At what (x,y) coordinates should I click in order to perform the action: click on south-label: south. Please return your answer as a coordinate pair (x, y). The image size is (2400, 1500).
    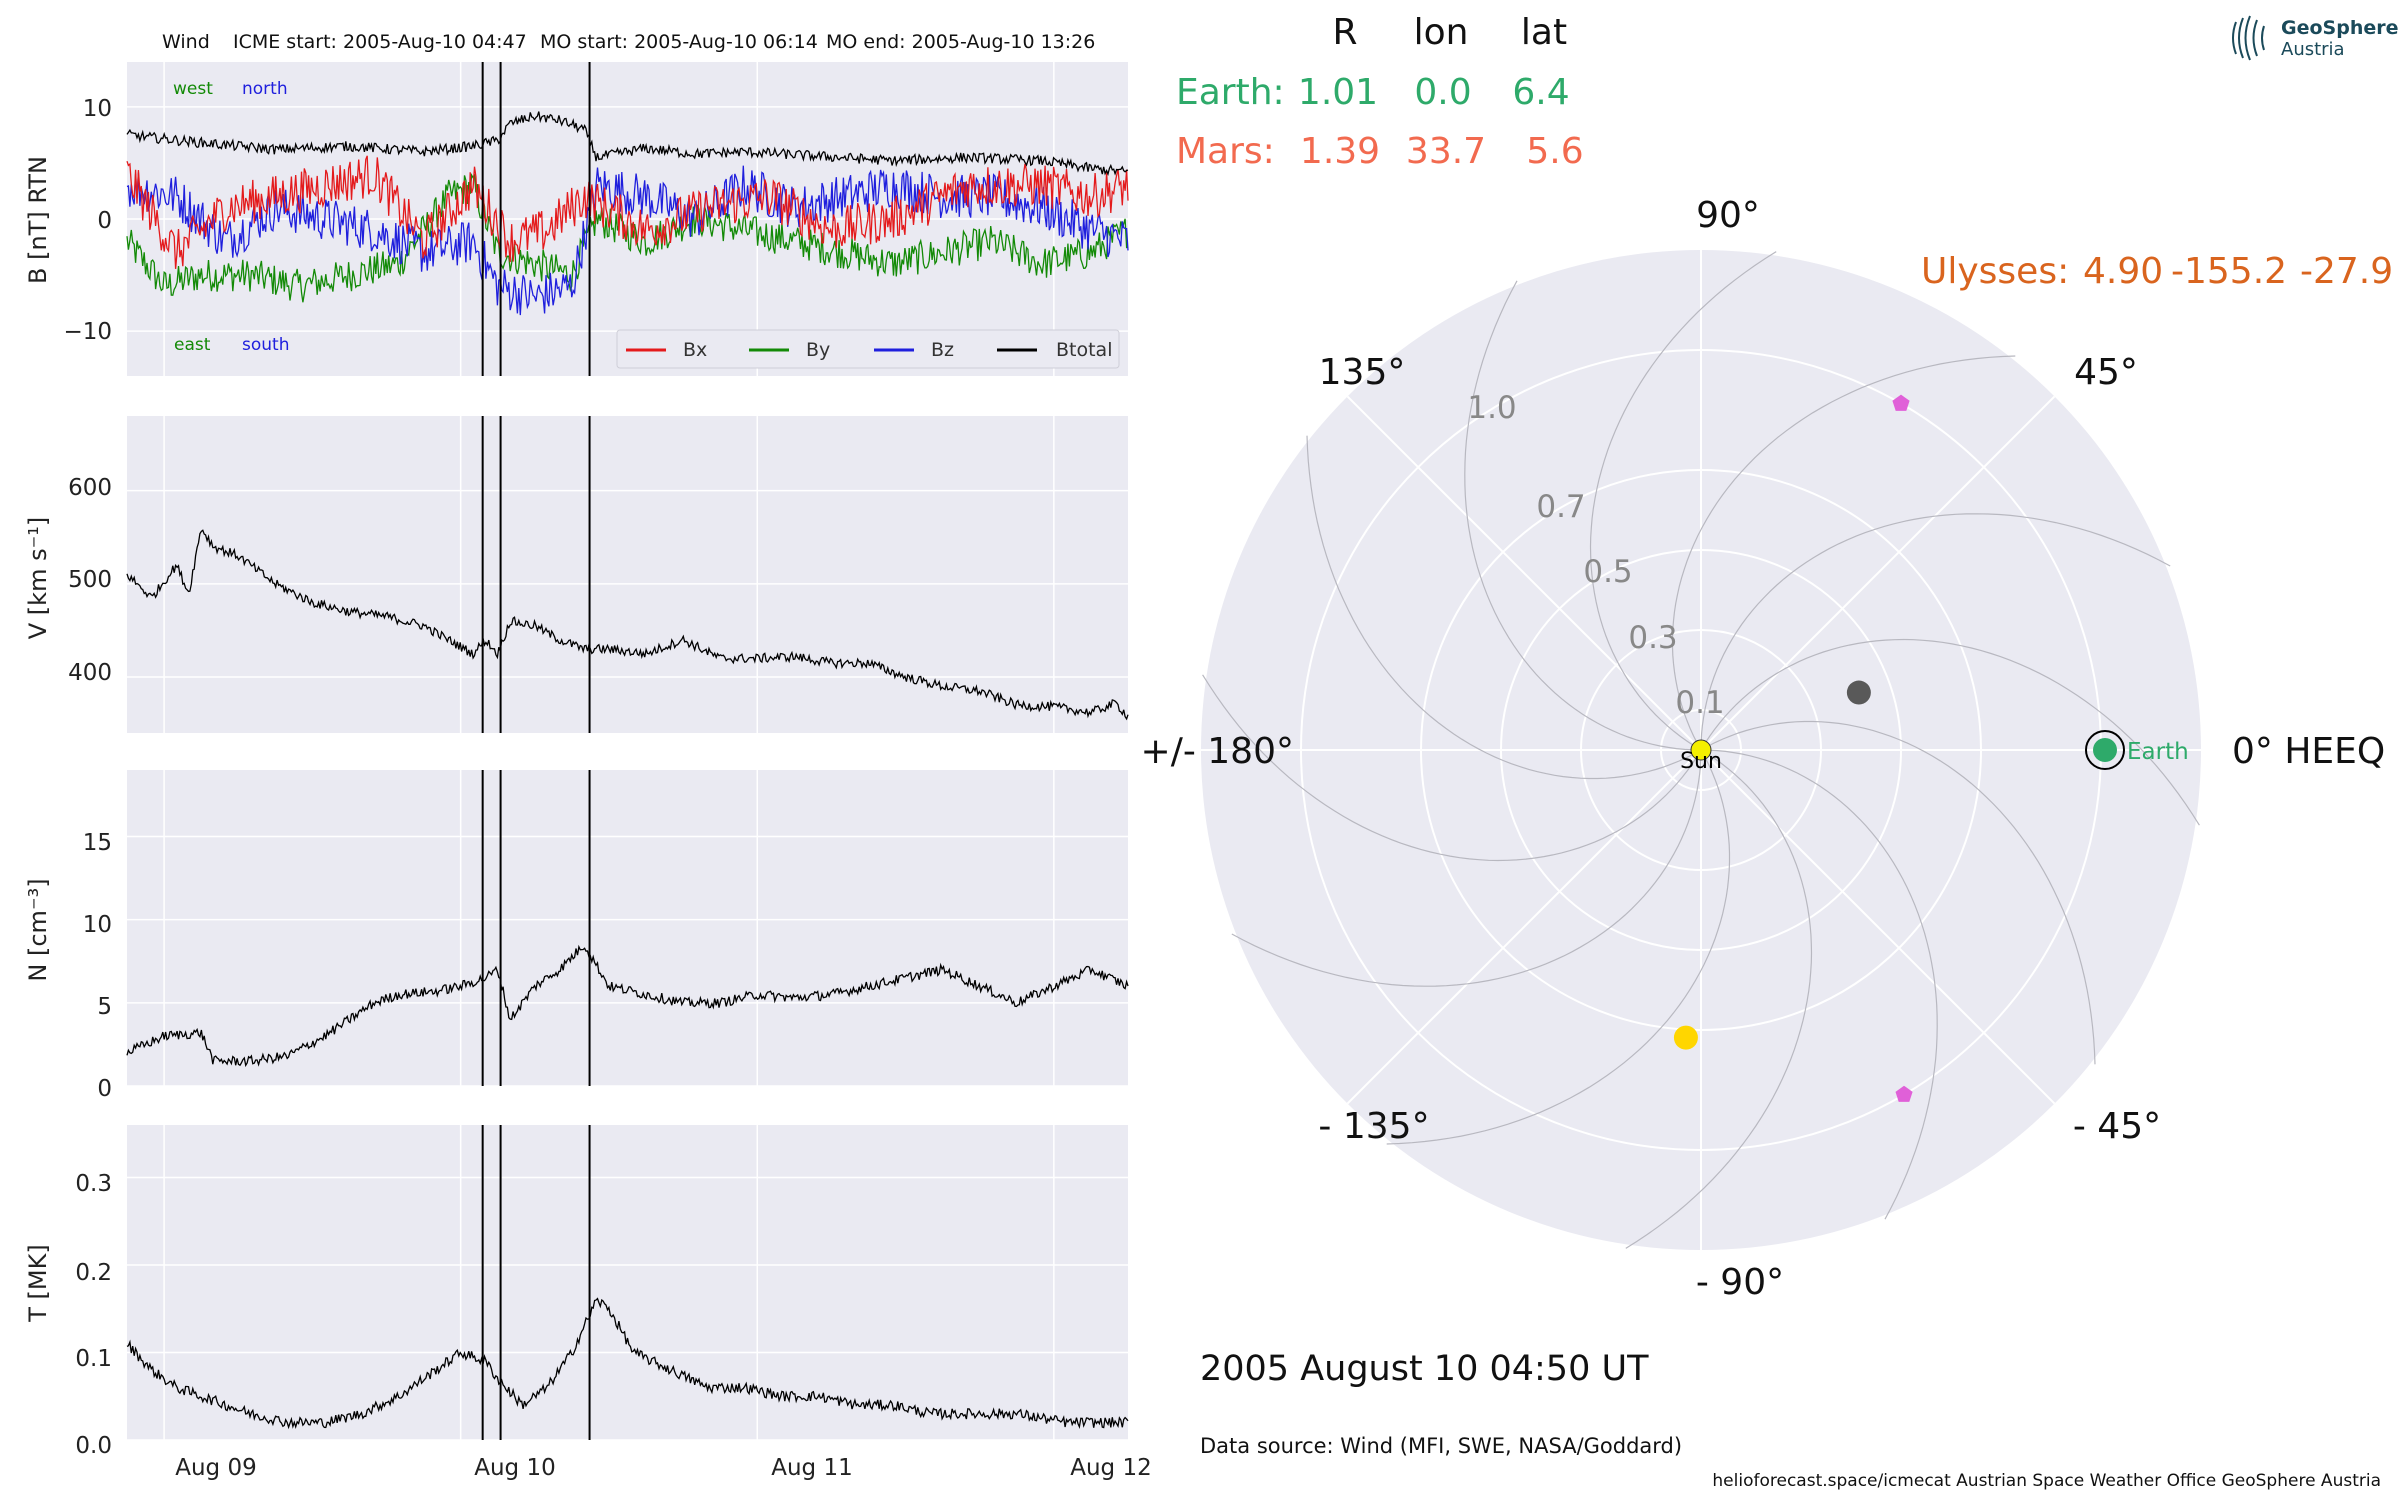
    Looking at the image, I should click on (265, 345).